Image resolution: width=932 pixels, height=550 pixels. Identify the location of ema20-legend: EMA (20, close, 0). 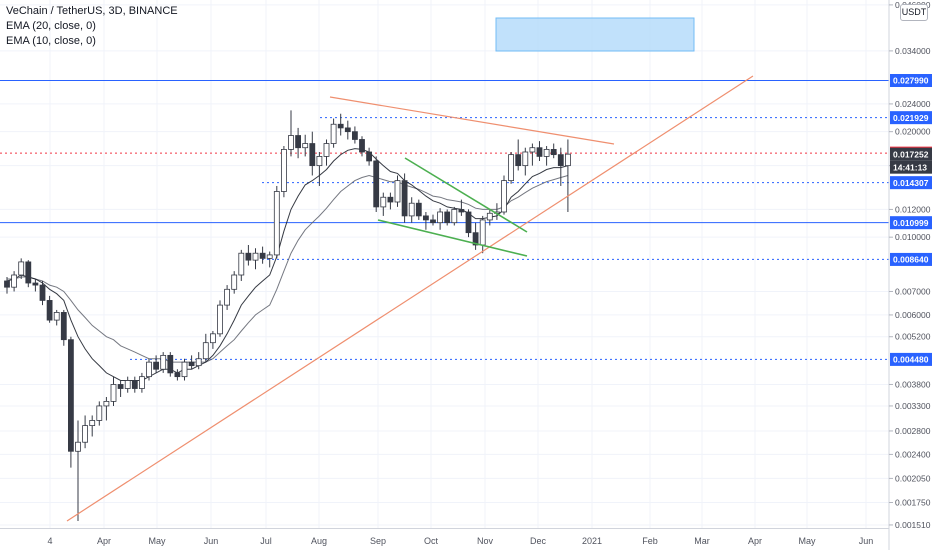
(51, 26).